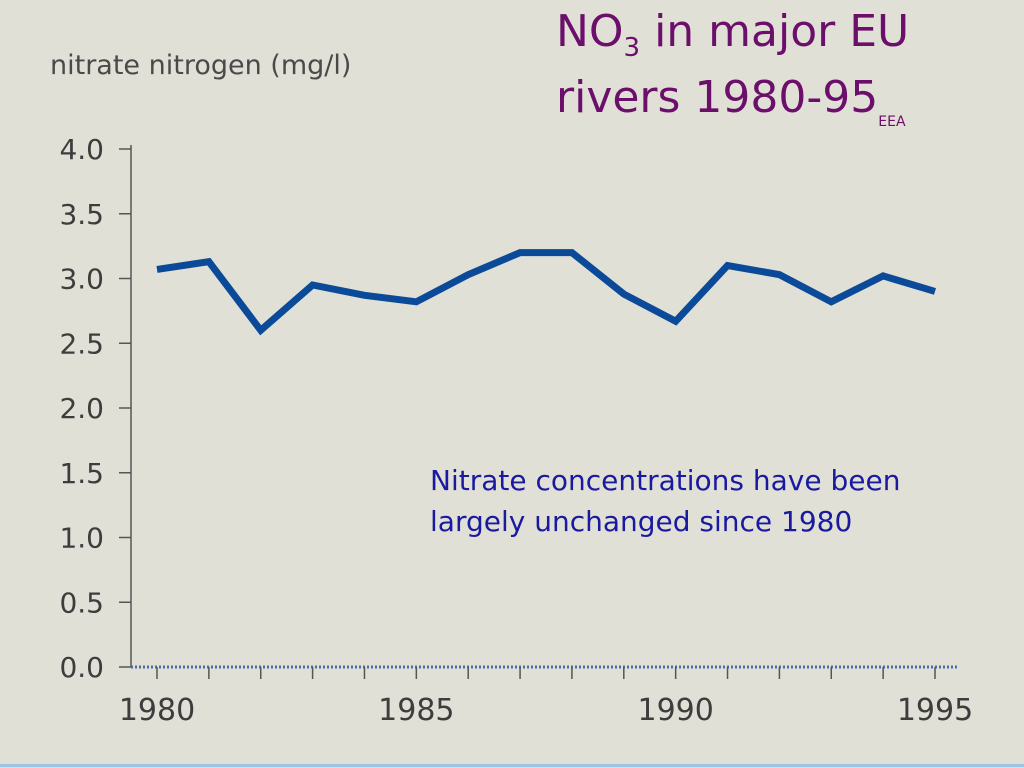  I want to click on title-subscript: 3, so click(632, 48).